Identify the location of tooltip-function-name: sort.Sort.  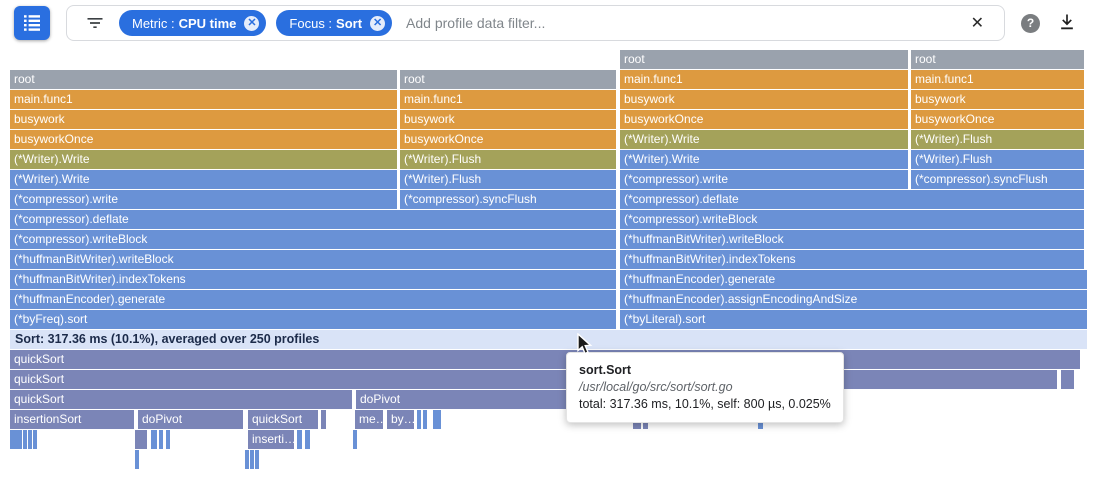
(605, 370).